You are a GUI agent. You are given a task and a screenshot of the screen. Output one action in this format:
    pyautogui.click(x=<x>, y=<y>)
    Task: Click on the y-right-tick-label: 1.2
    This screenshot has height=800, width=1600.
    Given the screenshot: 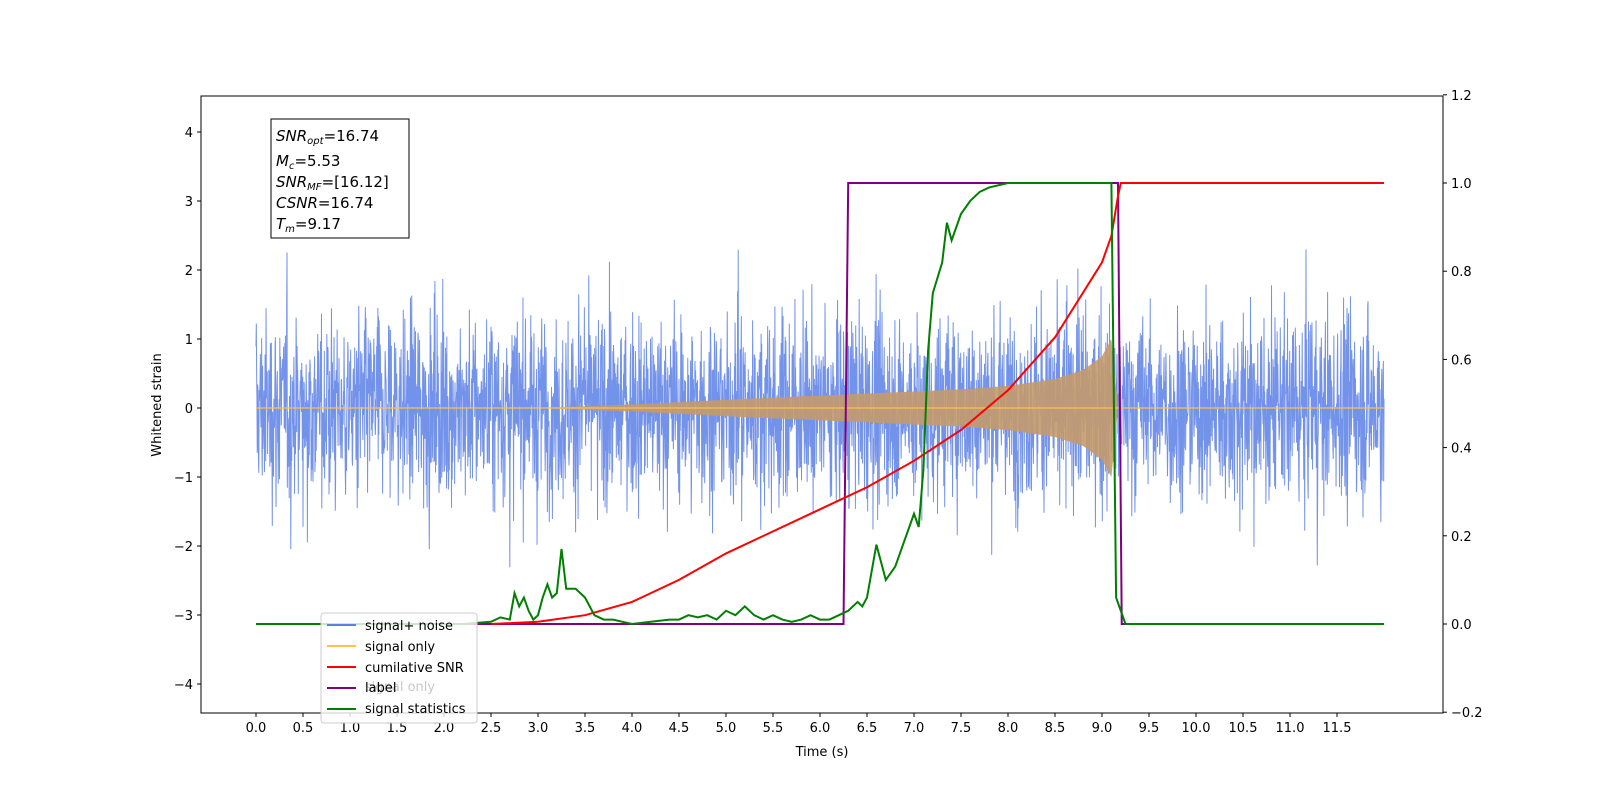 What is the action you would take?
    pyautogui.click(x=1461, y=96)
    